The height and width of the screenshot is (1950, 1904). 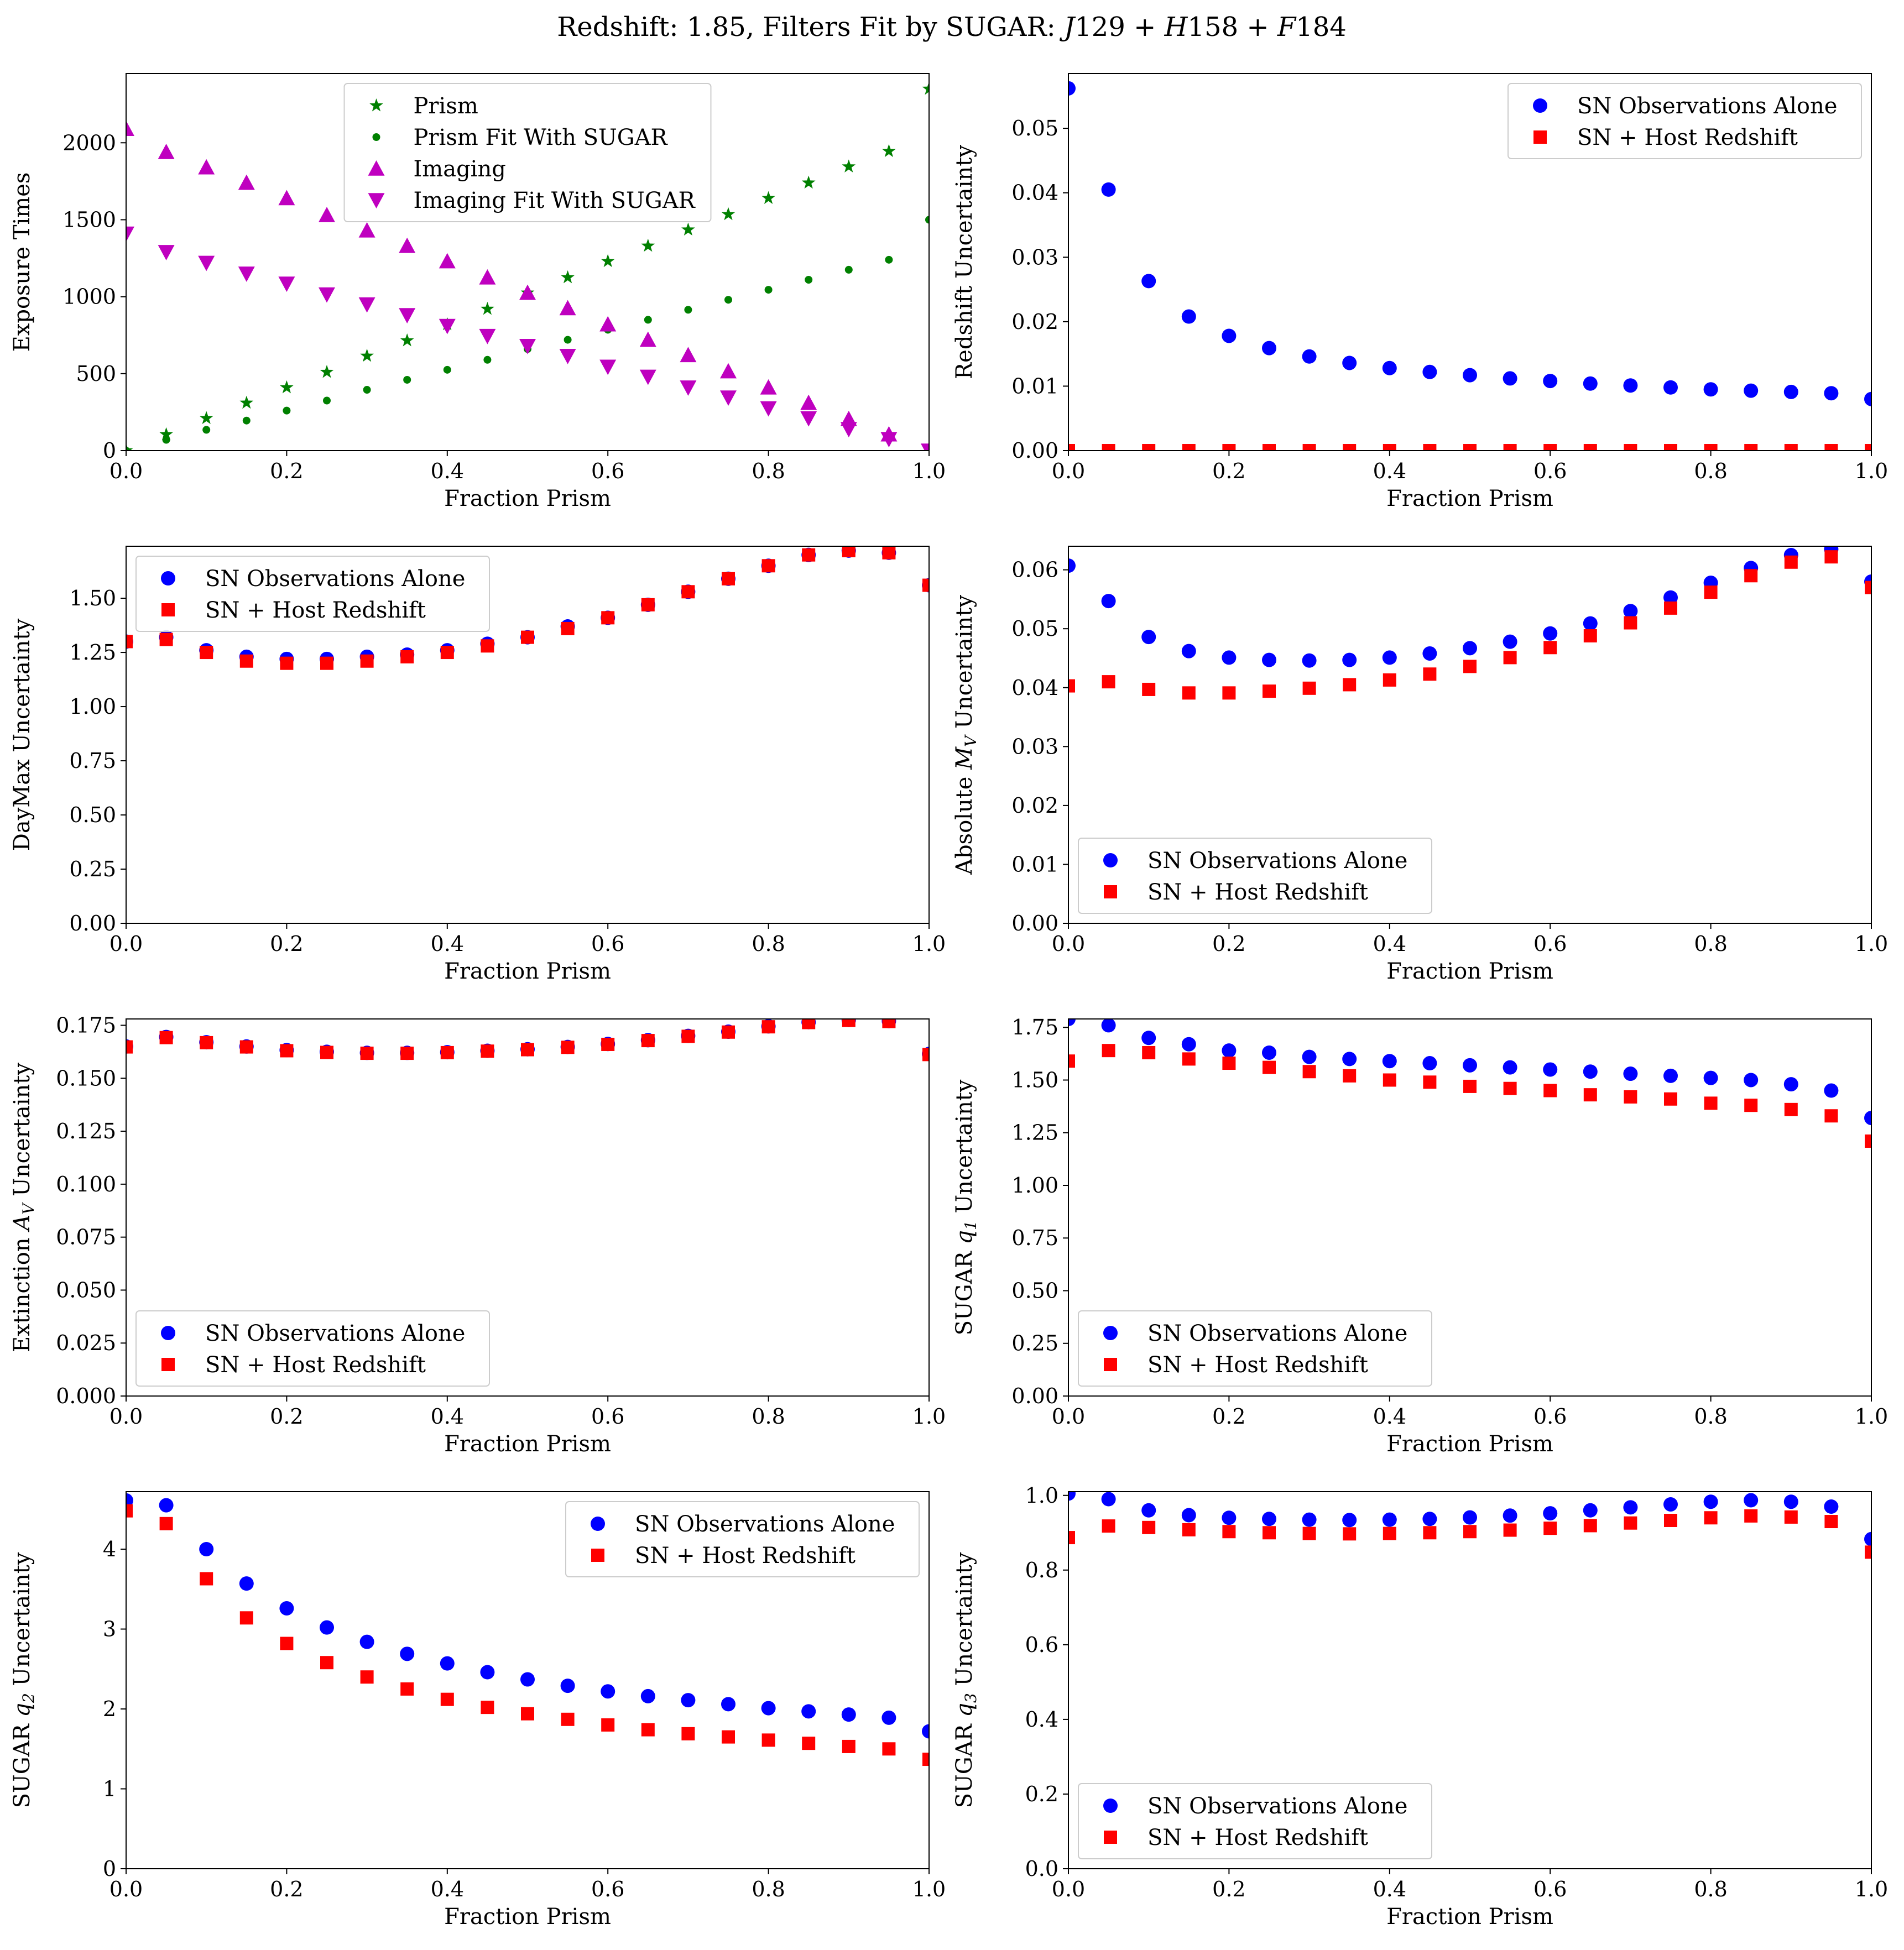 I want to click on y-tick-label: 0.02, so click(x=1035, y=805).